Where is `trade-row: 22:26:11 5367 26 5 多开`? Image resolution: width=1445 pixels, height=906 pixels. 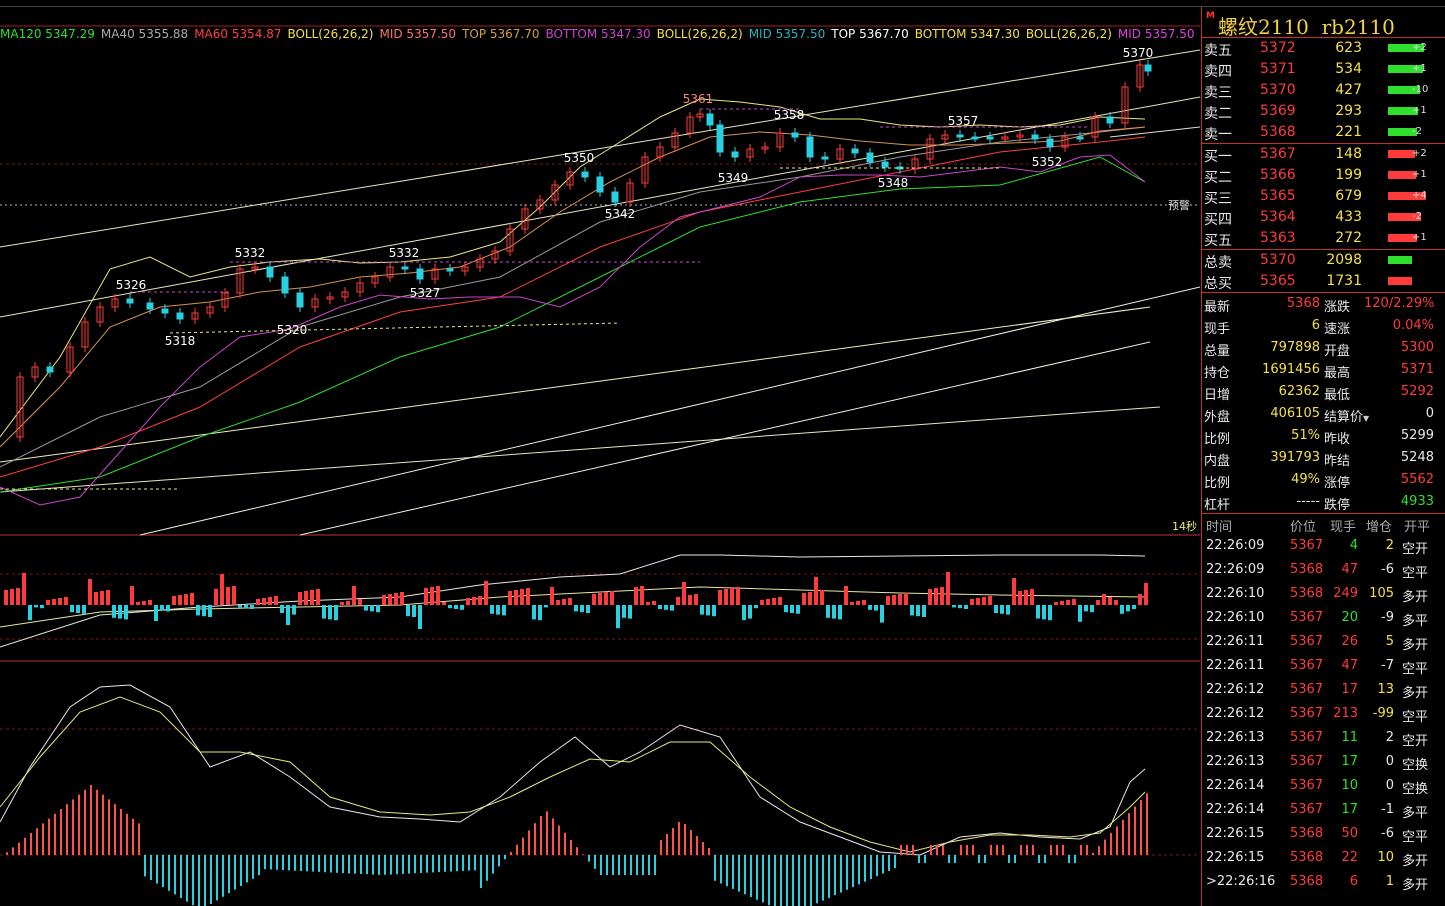
trade-row: 22:26:11 5367 26 5 多开 is located at coordinates (1323, 642).